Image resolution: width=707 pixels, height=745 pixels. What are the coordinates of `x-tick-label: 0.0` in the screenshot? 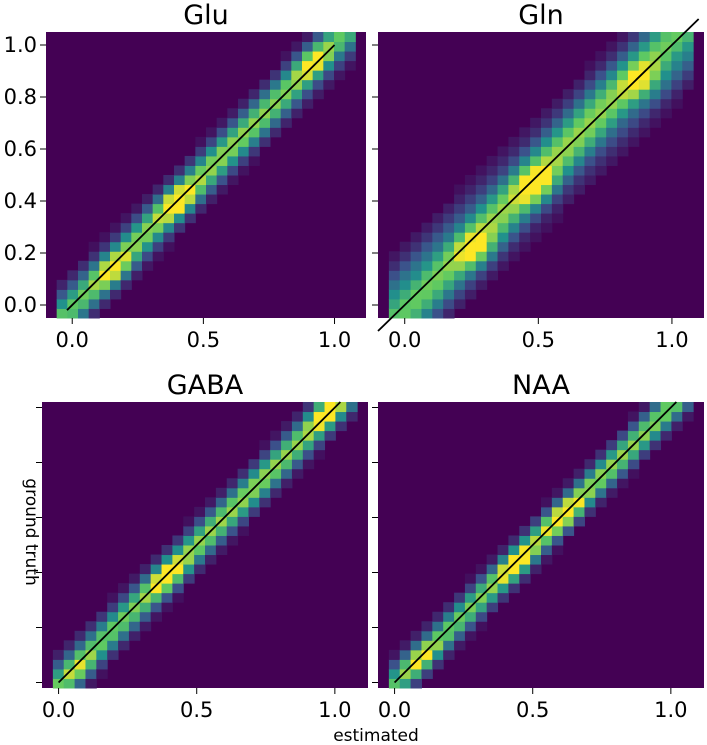 It's located at (72, 340).